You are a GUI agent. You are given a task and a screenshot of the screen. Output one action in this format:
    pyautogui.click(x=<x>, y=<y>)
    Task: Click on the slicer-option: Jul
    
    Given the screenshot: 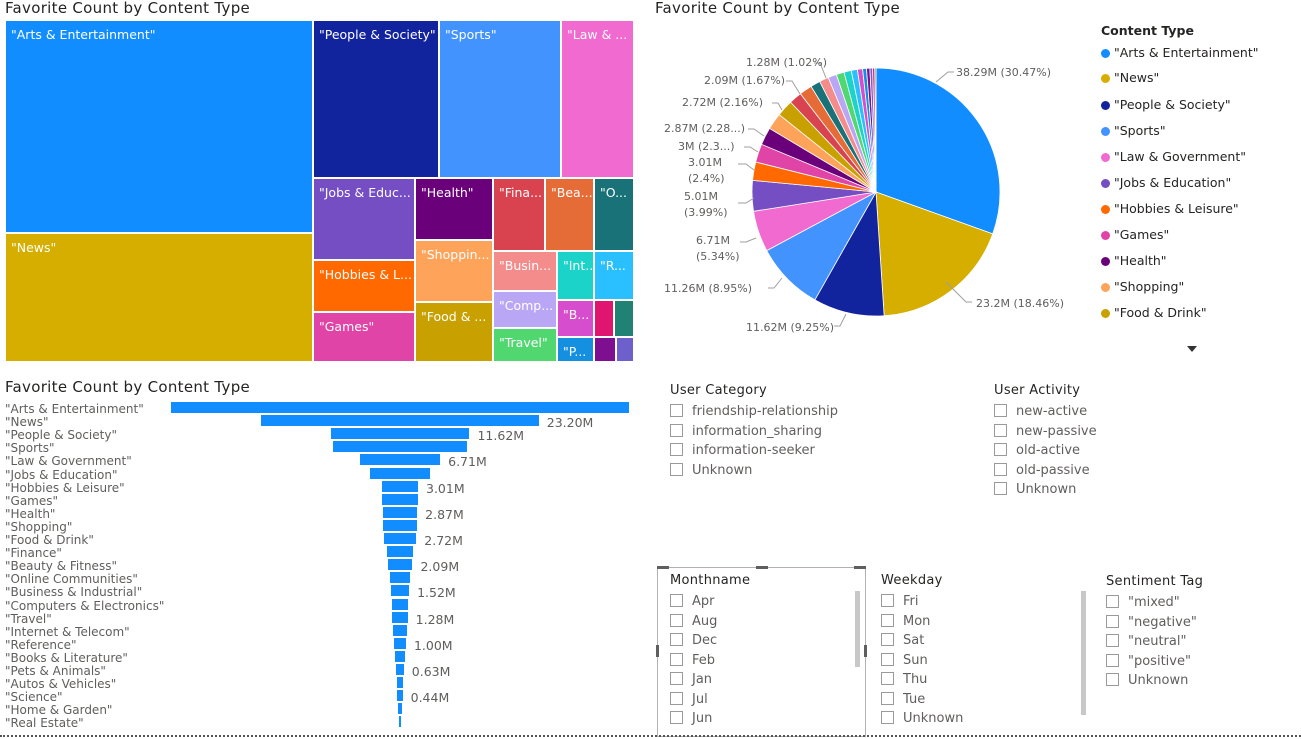 What is the action you would take?
    pyautogui.click(x=689, y=699)
    